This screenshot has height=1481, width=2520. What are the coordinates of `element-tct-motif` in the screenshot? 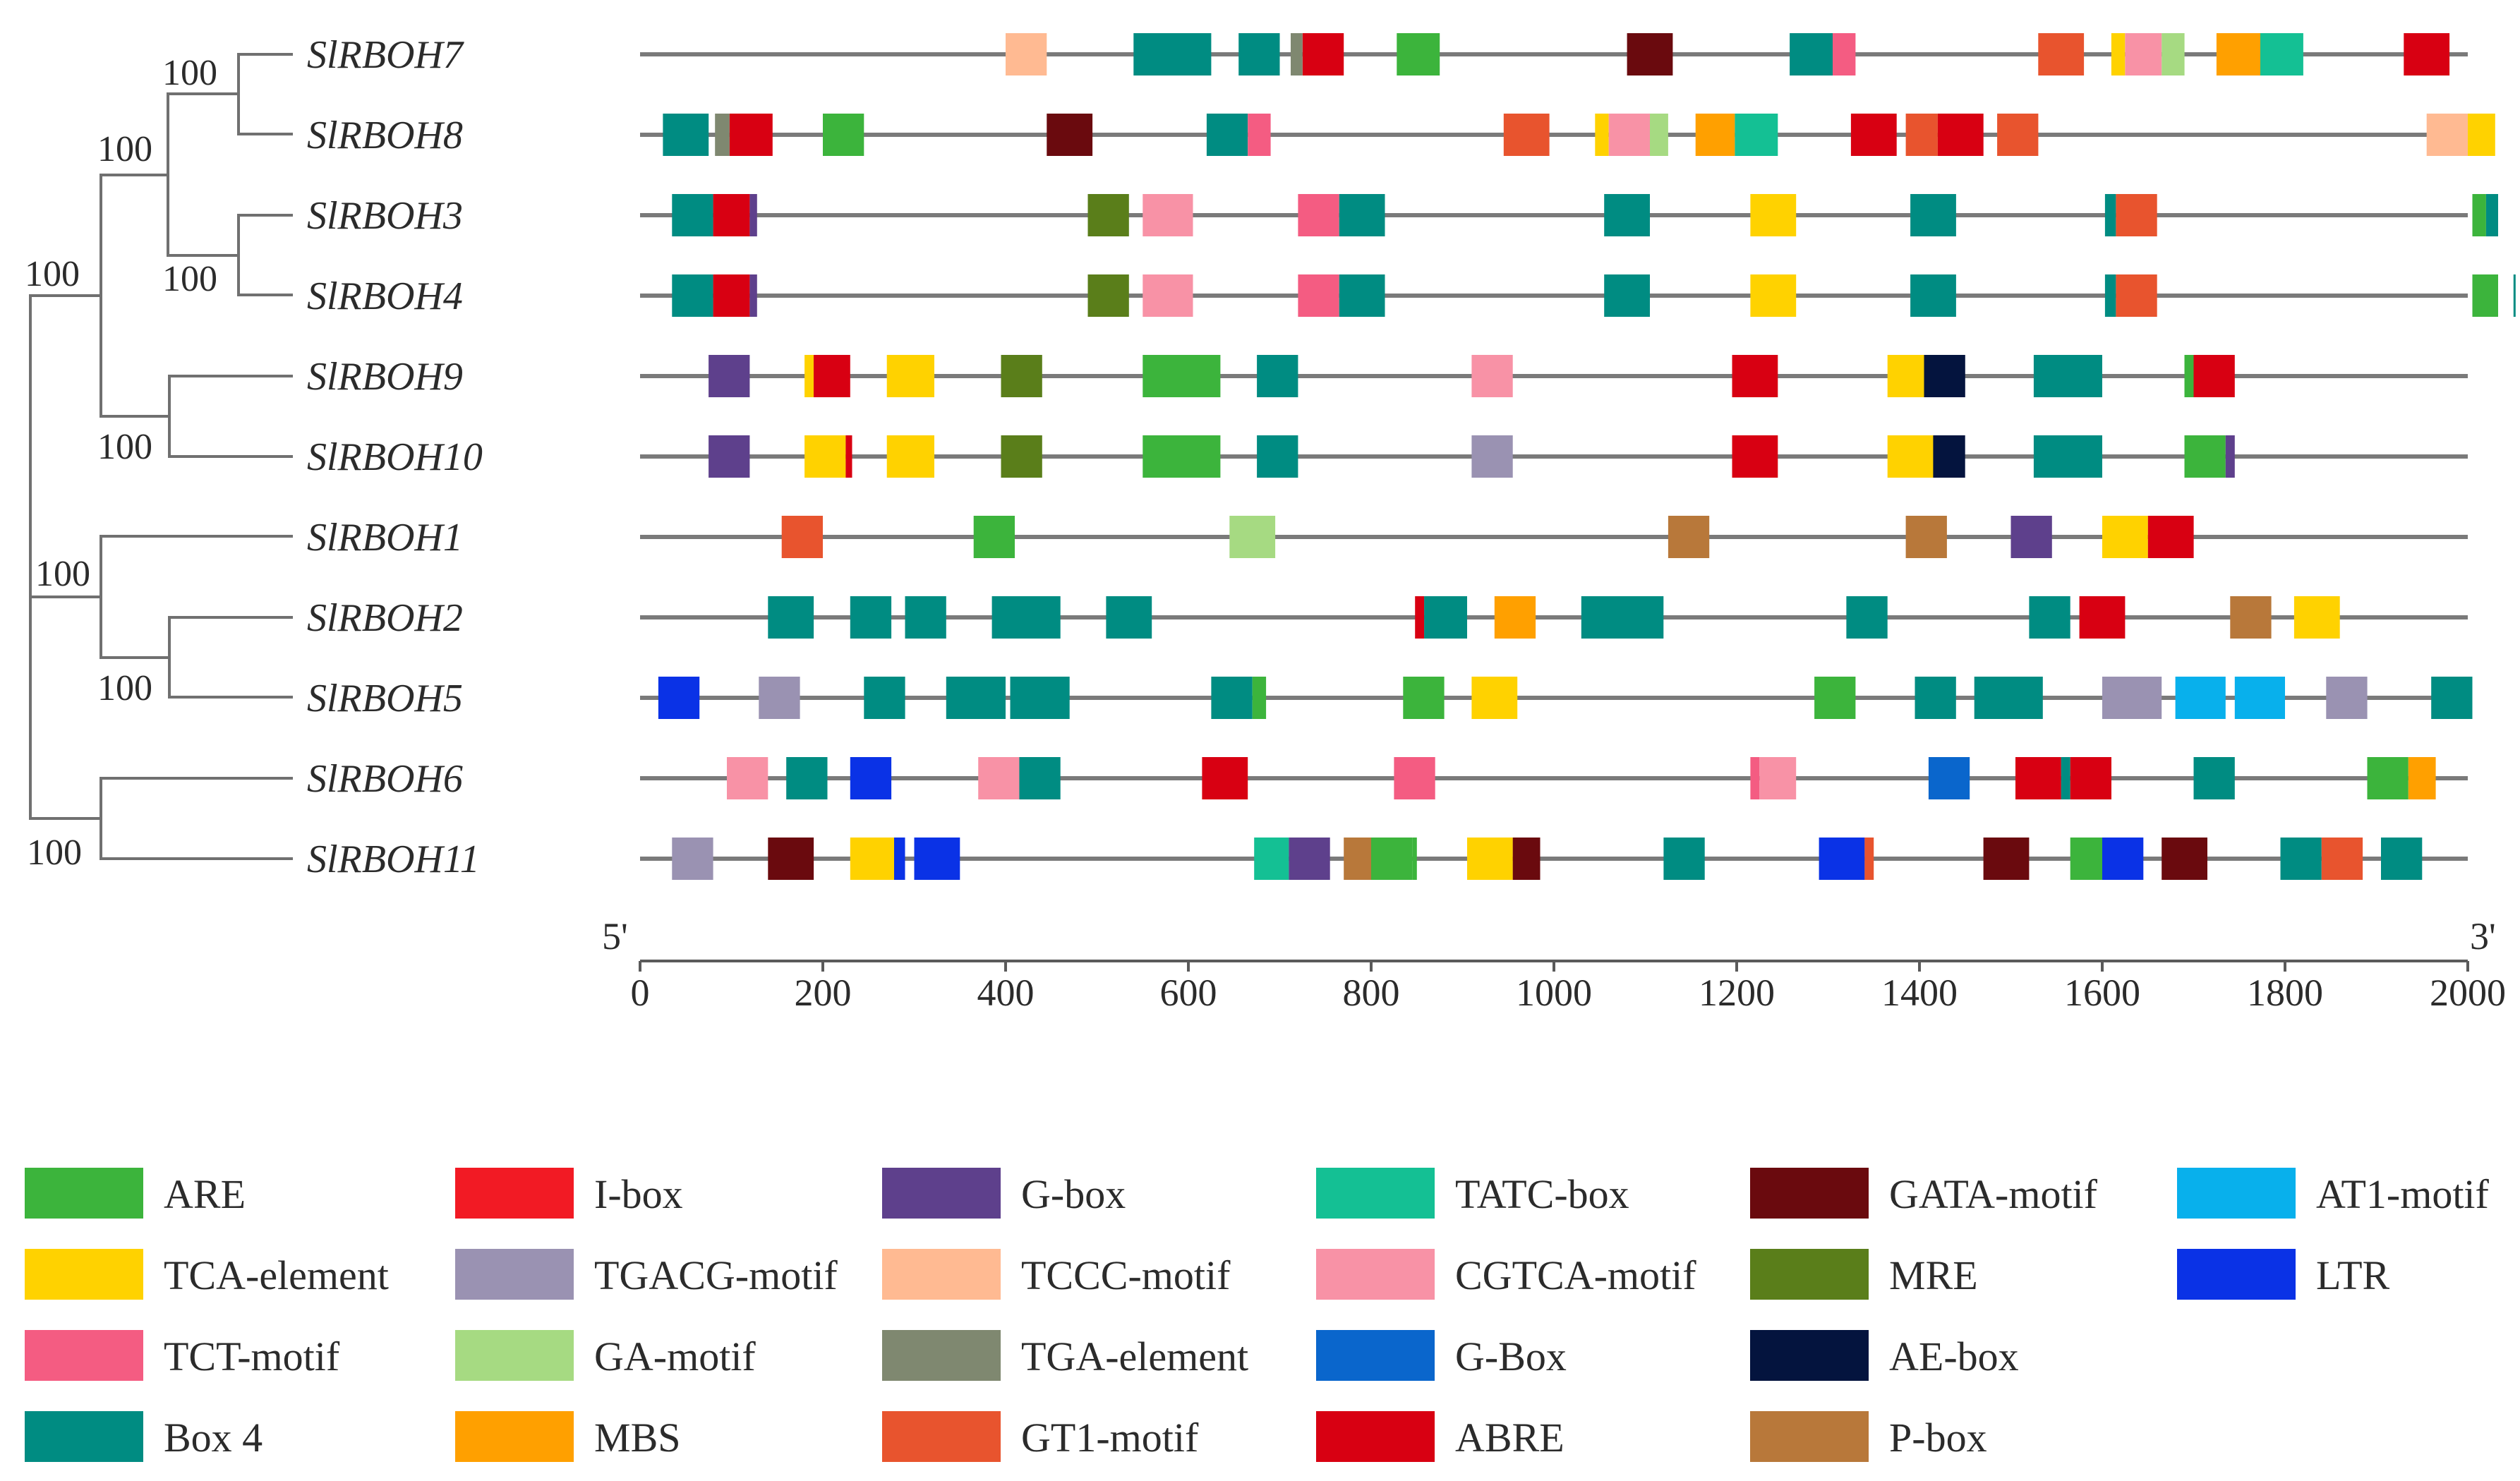 It's located at (1318, 215).